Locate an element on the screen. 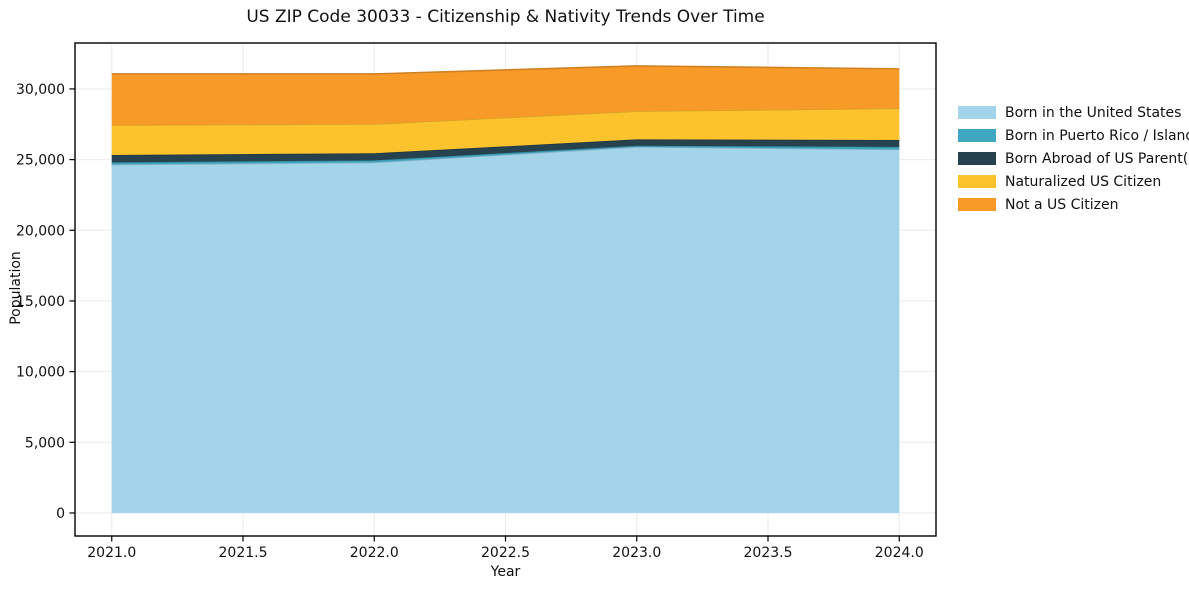 The width and height of the screenshot is (1189, 590). legend-item-1: Born in Puerto Rico / Islands is located at coordinates (1073, 135).